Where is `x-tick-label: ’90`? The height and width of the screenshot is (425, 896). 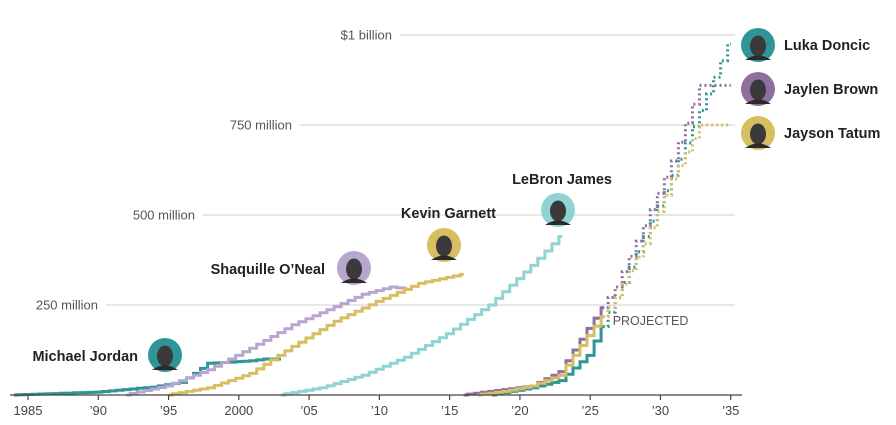
x-tick-label: ’90 is located at coordinates (98, 410).